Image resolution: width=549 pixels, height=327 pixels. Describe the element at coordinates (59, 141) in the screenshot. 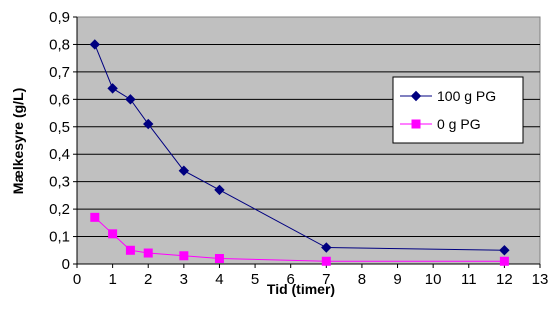

I see `y-tick-labels: 0 0,1 0,2 0,3 0,4 0,5 0,6 0,7 0,8 0,9` at that location.